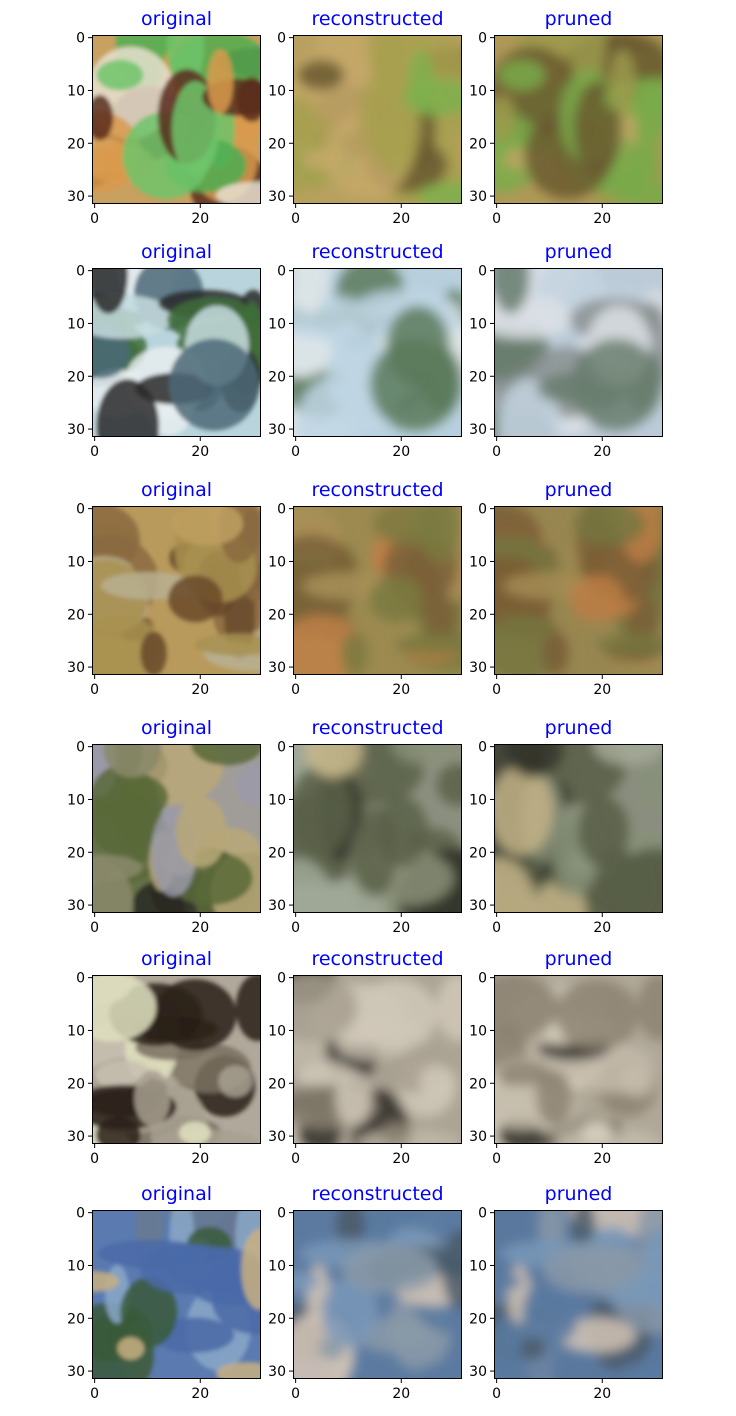 This screenshot has width=736, height=1416. I want to click on panel-0-2: pruned 0 20 0 10 20 30, so click(566, 117).